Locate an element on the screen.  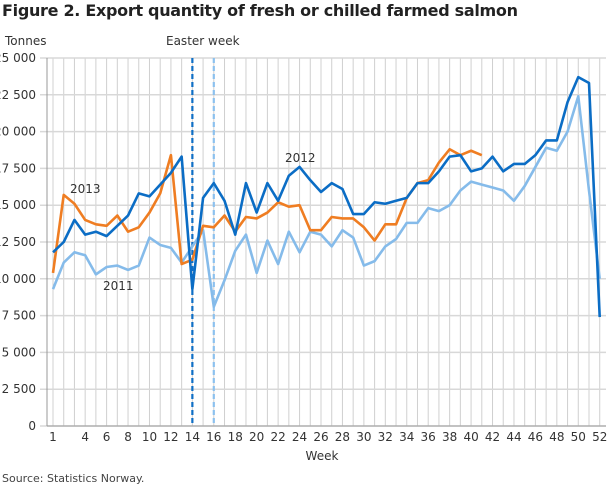
y-tick-label: 5 000 is located at coordinates (19, 352).